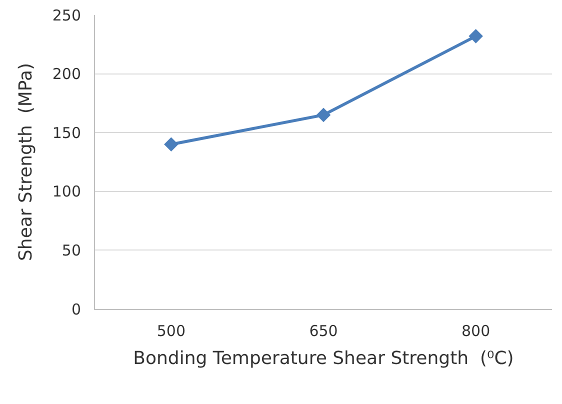  I want to click on x-tick-label: 800, so click(476, 331).